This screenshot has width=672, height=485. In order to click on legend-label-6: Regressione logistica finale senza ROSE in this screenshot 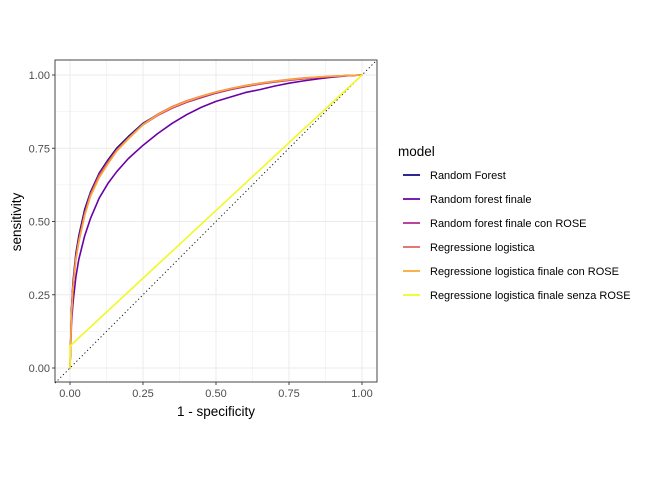, I will do `click(530, 296)`.